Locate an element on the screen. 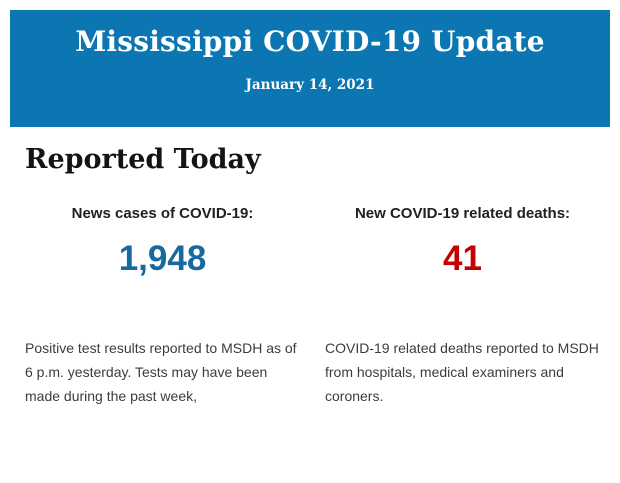 The width and height of the screenshot is (620, 483). stat-new-deaths: New COVID-19 related deaths: 41 is located at coordinates (462, 242).